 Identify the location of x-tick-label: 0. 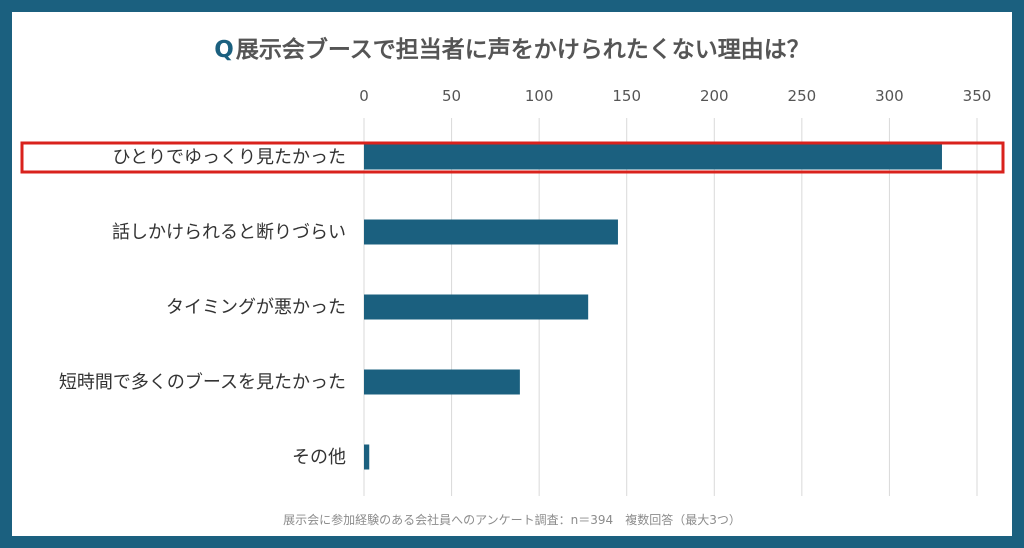
(364, 96).